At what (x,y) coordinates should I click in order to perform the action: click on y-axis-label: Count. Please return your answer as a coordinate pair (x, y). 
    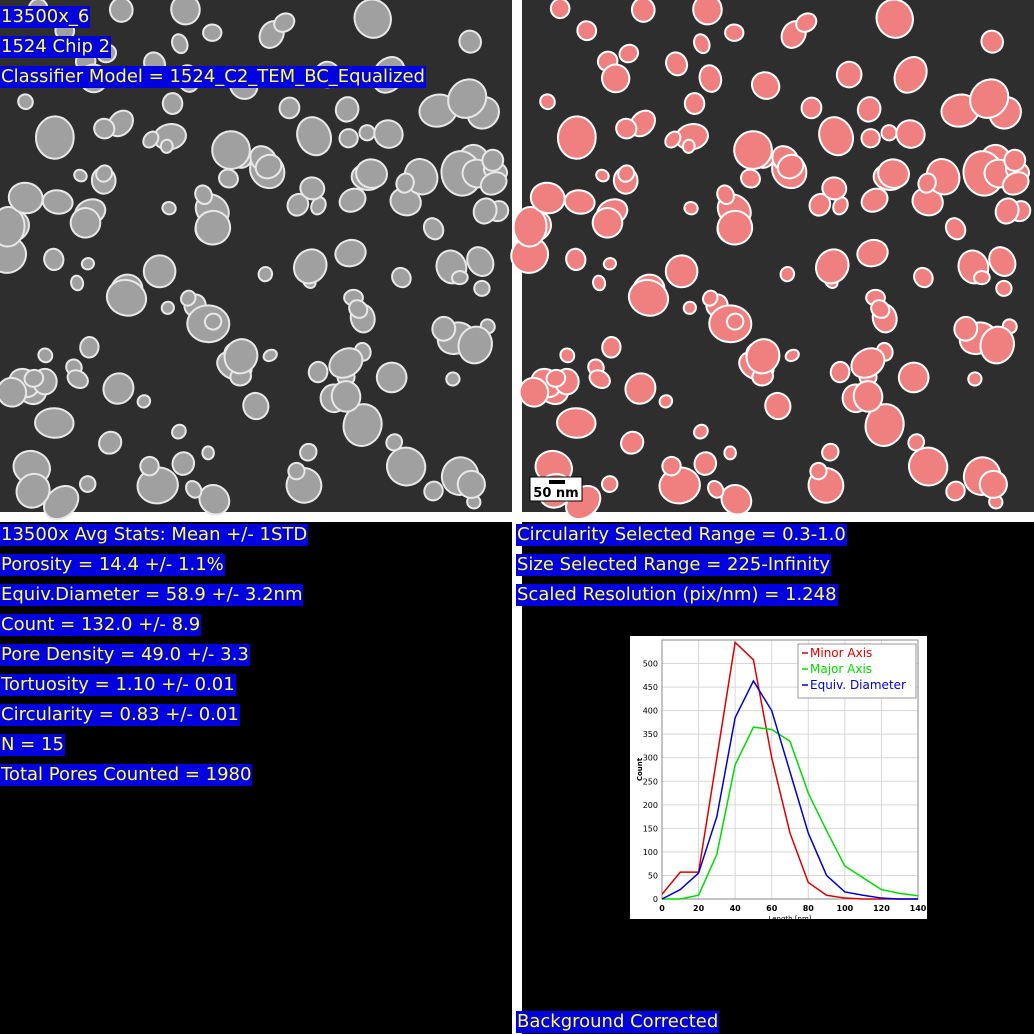
    Looking at the image, I should click on (640, 769).